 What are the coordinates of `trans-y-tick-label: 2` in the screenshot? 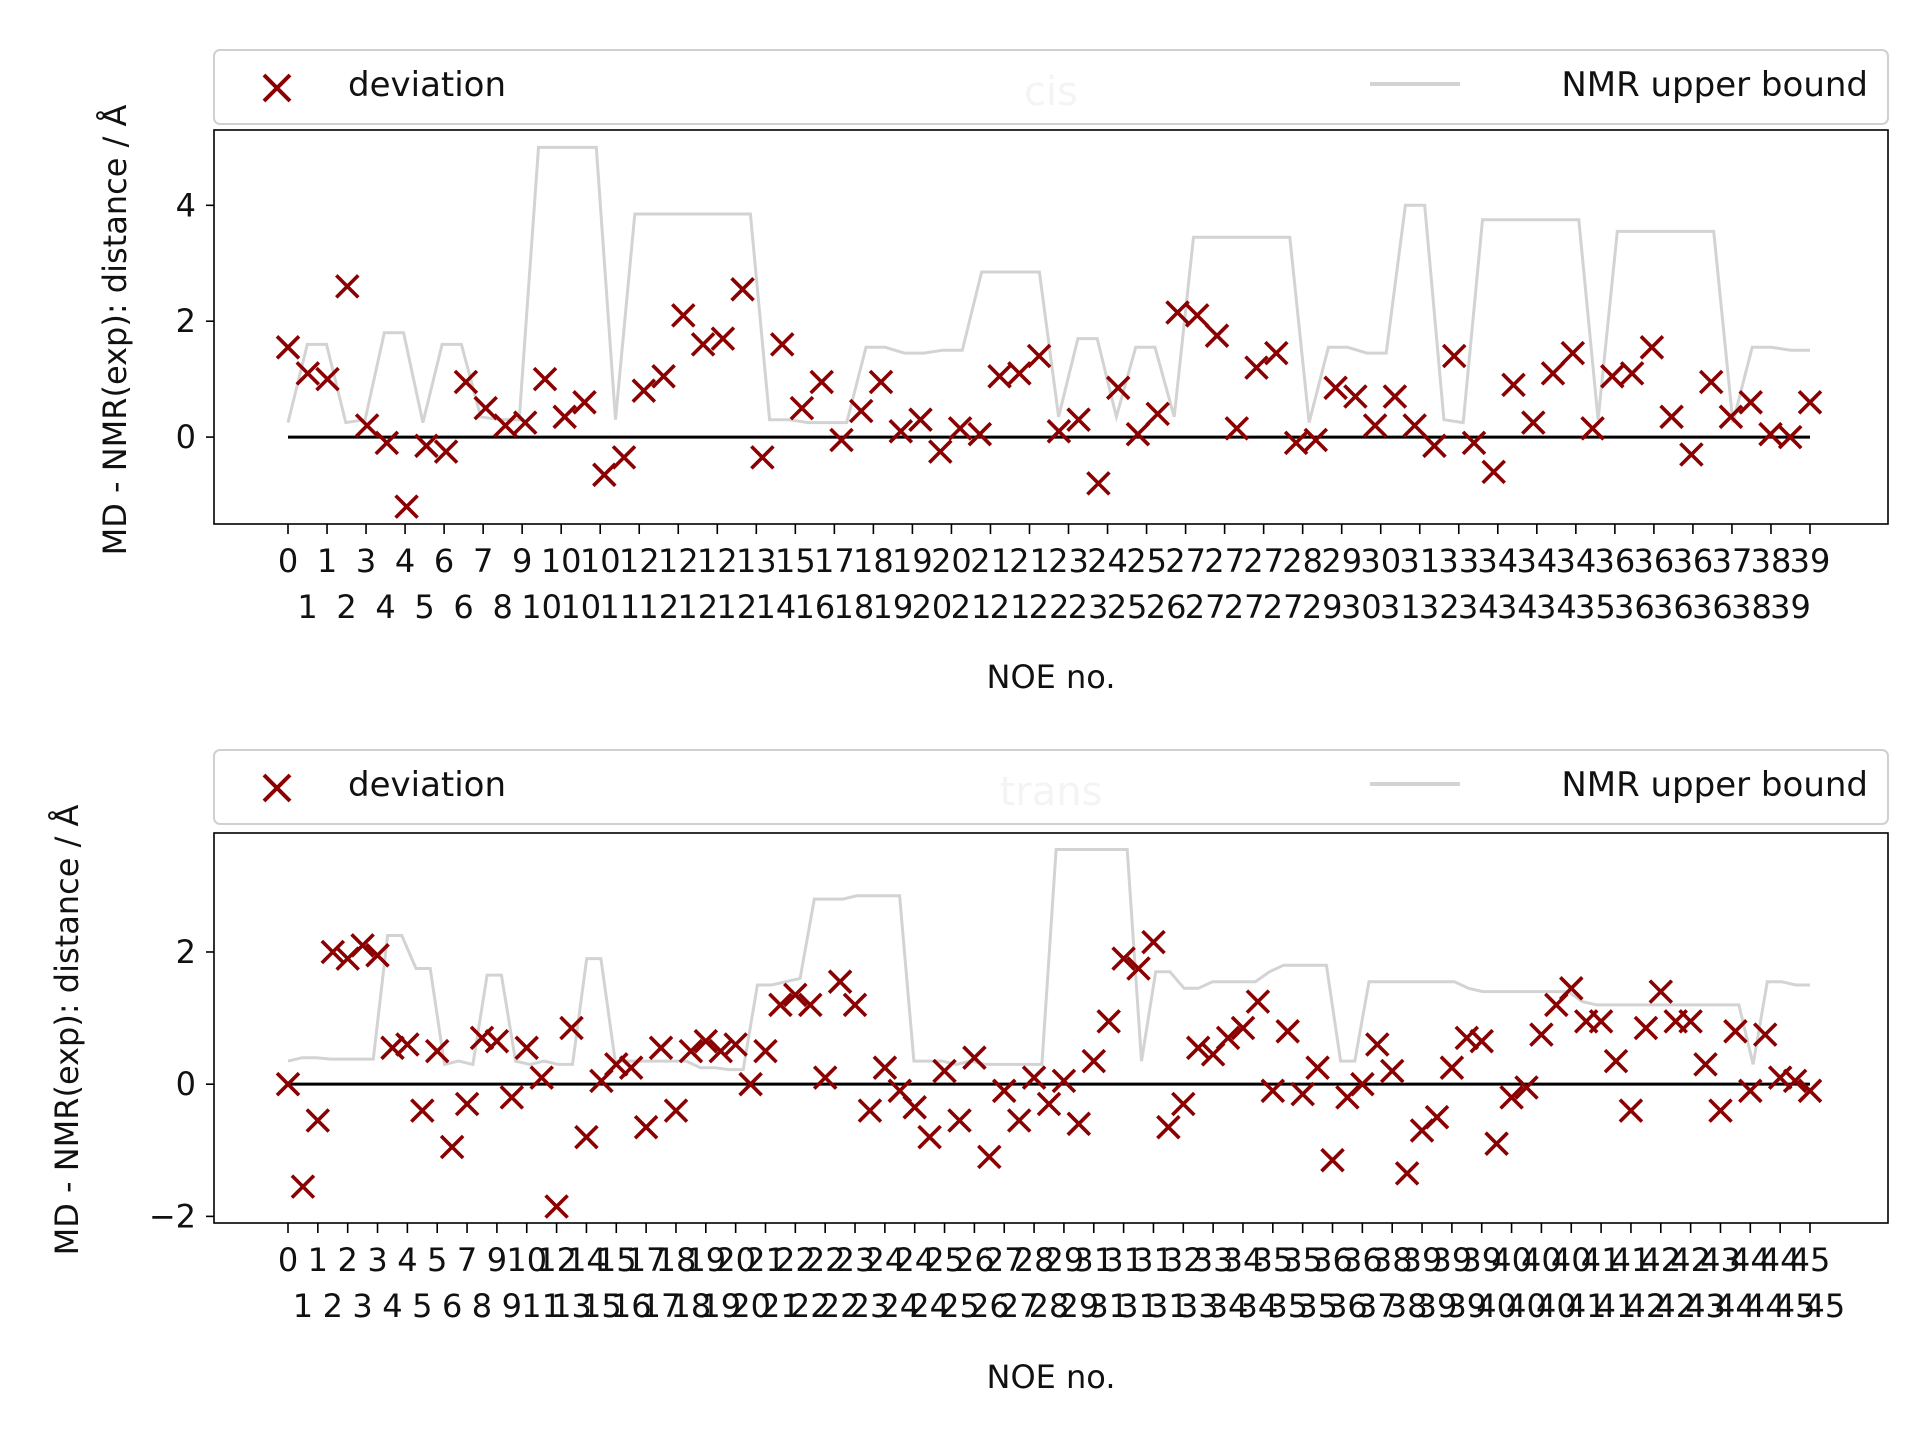 It's located at (186, 952).